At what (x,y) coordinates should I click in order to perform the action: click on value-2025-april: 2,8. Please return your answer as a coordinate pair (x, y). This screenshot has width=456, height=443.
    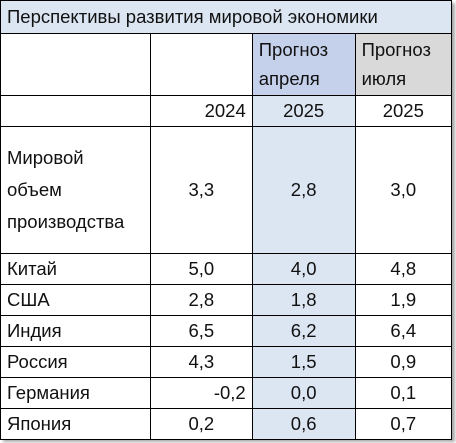
    Looking at the image, I should click on (303, 190).